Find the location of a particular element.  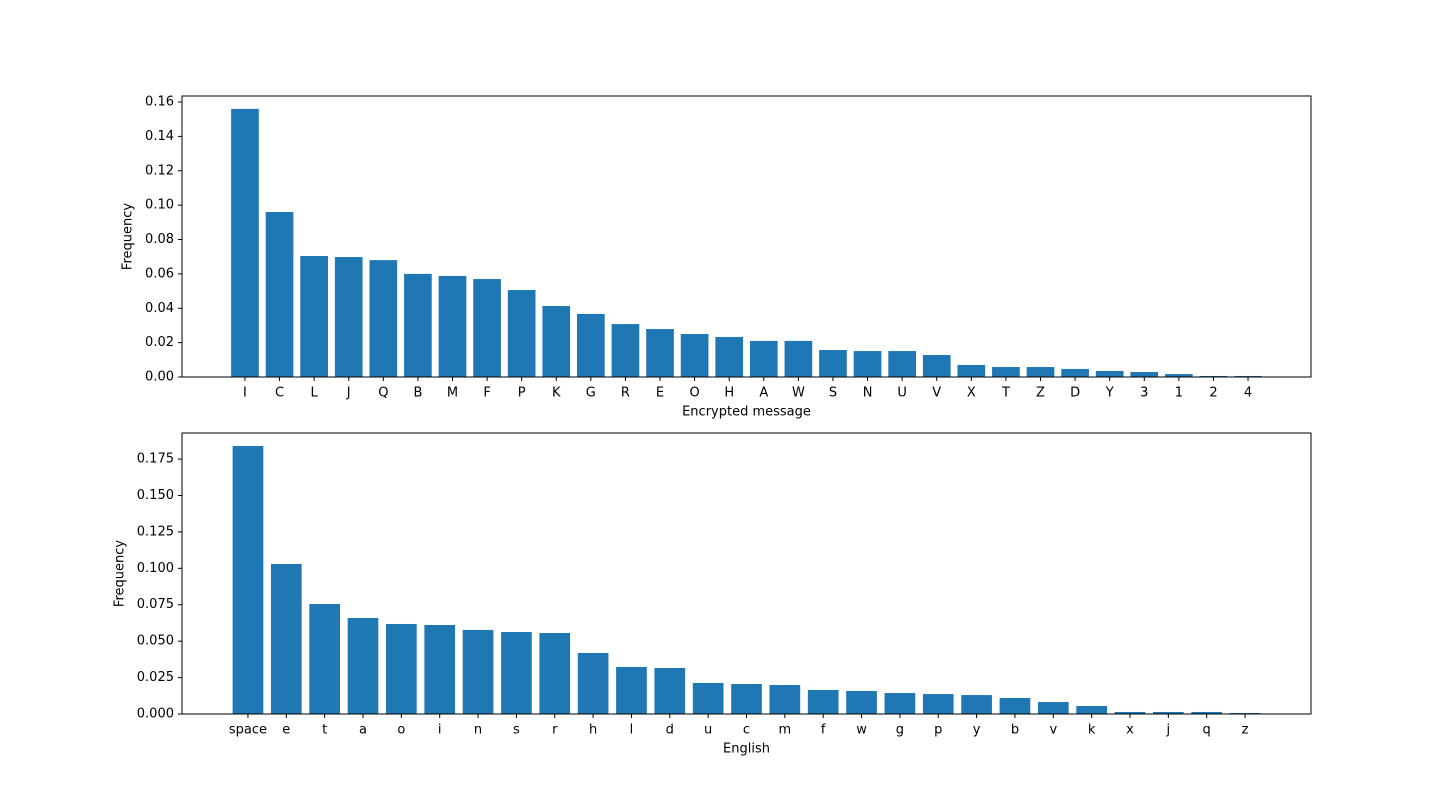

x-tick-label: space is located at coordinates (248, 730).